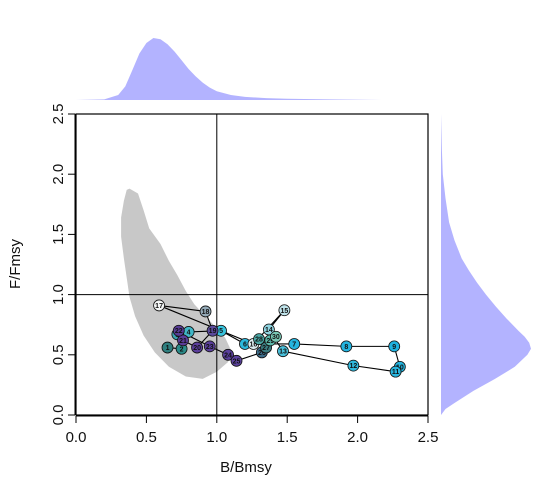  I want to click on y-tick-label: 2.0, so click(58, 174).